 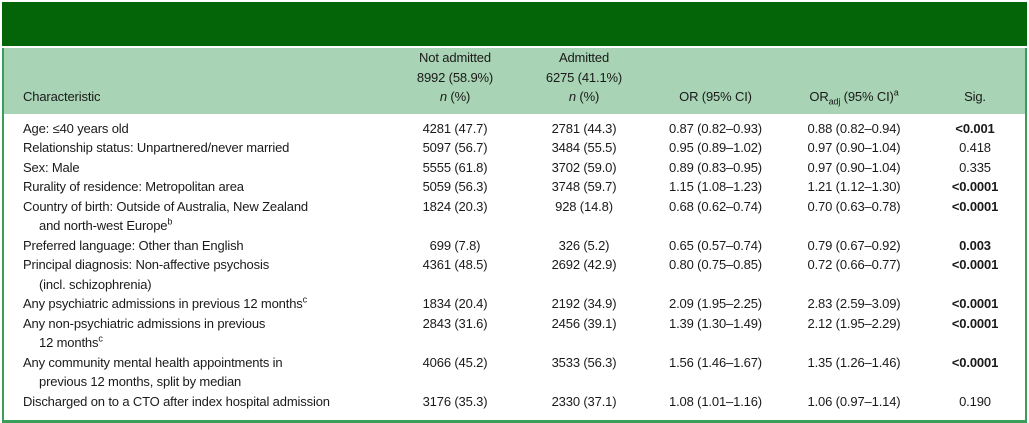 What do you see at coordinates (584, 77) in the screenshot?
I see `admitted-header-count: 6275 (41.1%)` at bounding box center [584, 77].